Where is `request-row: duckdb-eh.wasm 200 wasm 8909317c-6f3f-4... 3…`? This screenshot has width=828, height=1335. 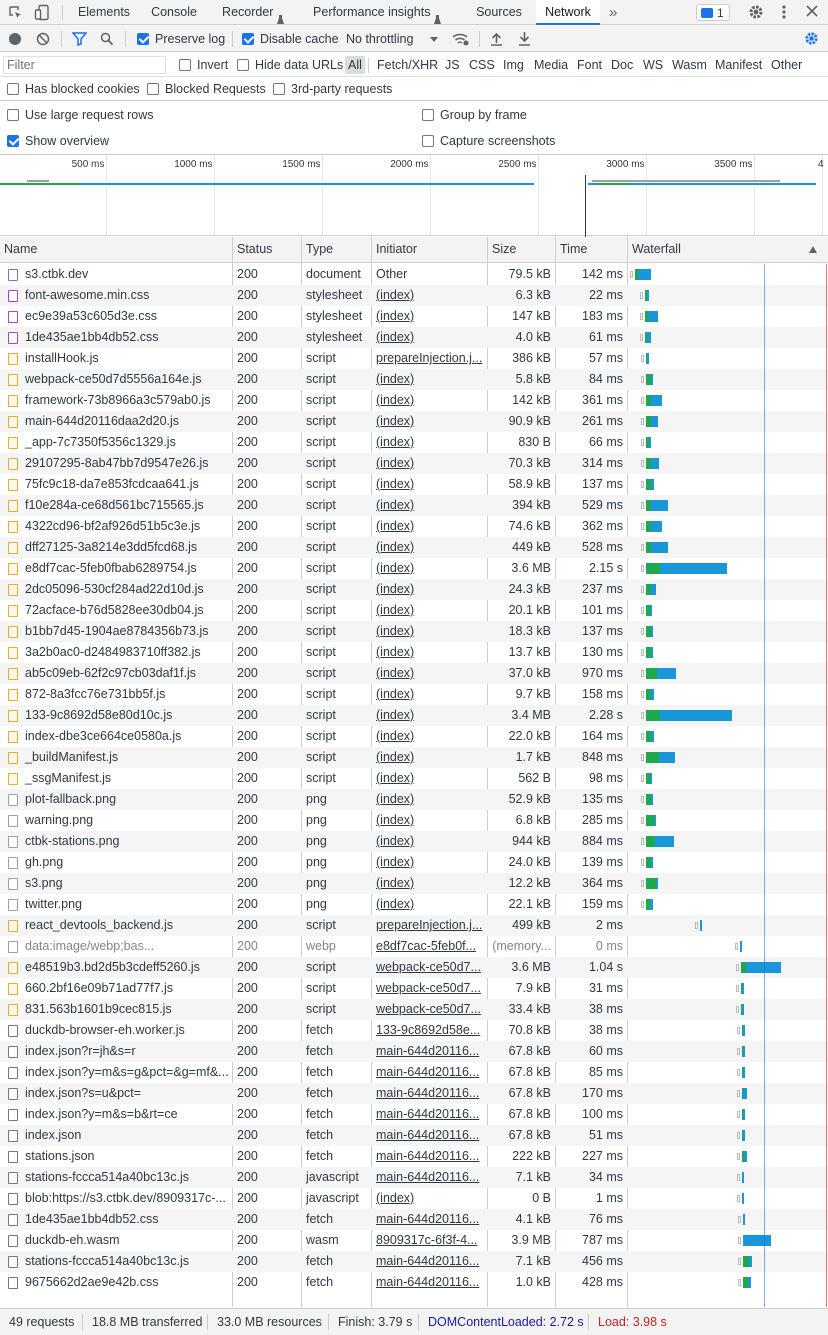 request-row: duckdb-eh.wasm 200 wasm 8909317c-6f3f-4... 3… is located at coordinates (414, 1240).